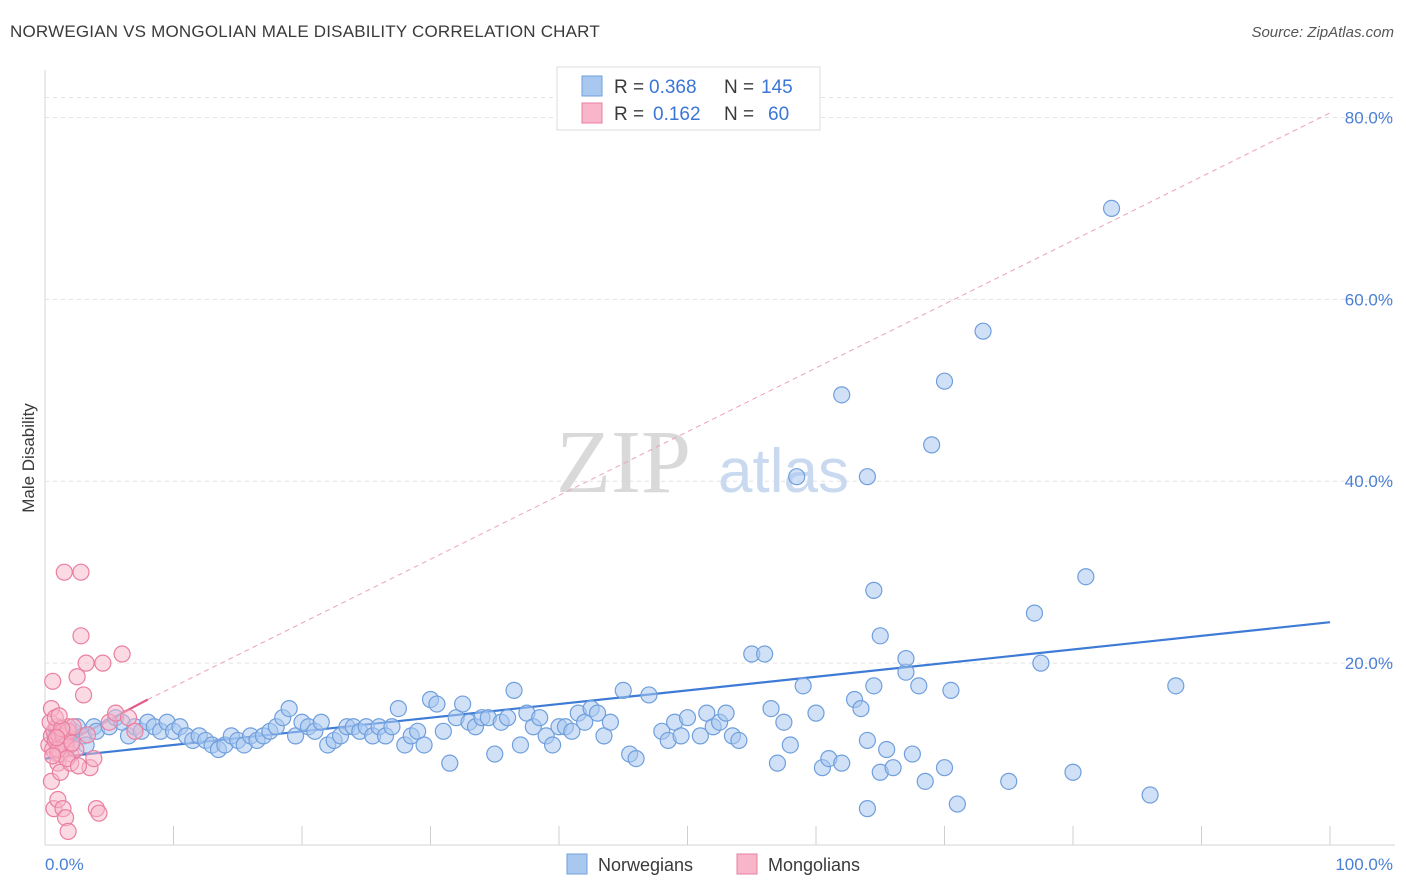 This screenshot has width=1406, height=892. I want to click on watermark-zip: ZIP, so click(623, 462).